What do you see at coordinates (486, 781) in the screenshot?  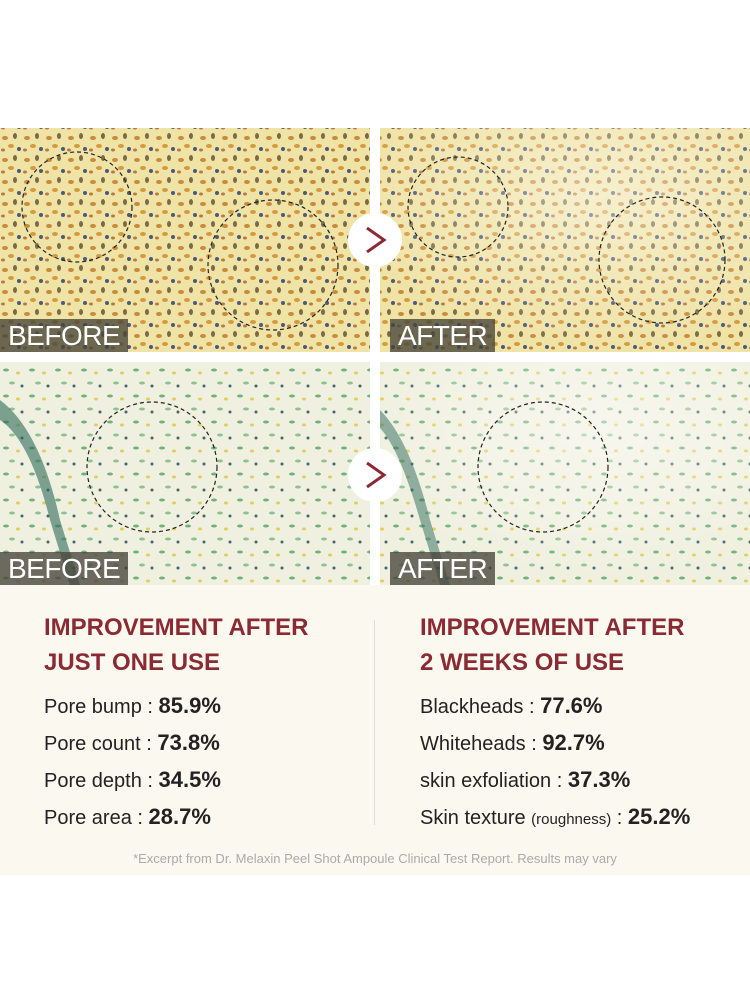 I see `stat-label: skin exfoliation` at bounding box center [486, 781].